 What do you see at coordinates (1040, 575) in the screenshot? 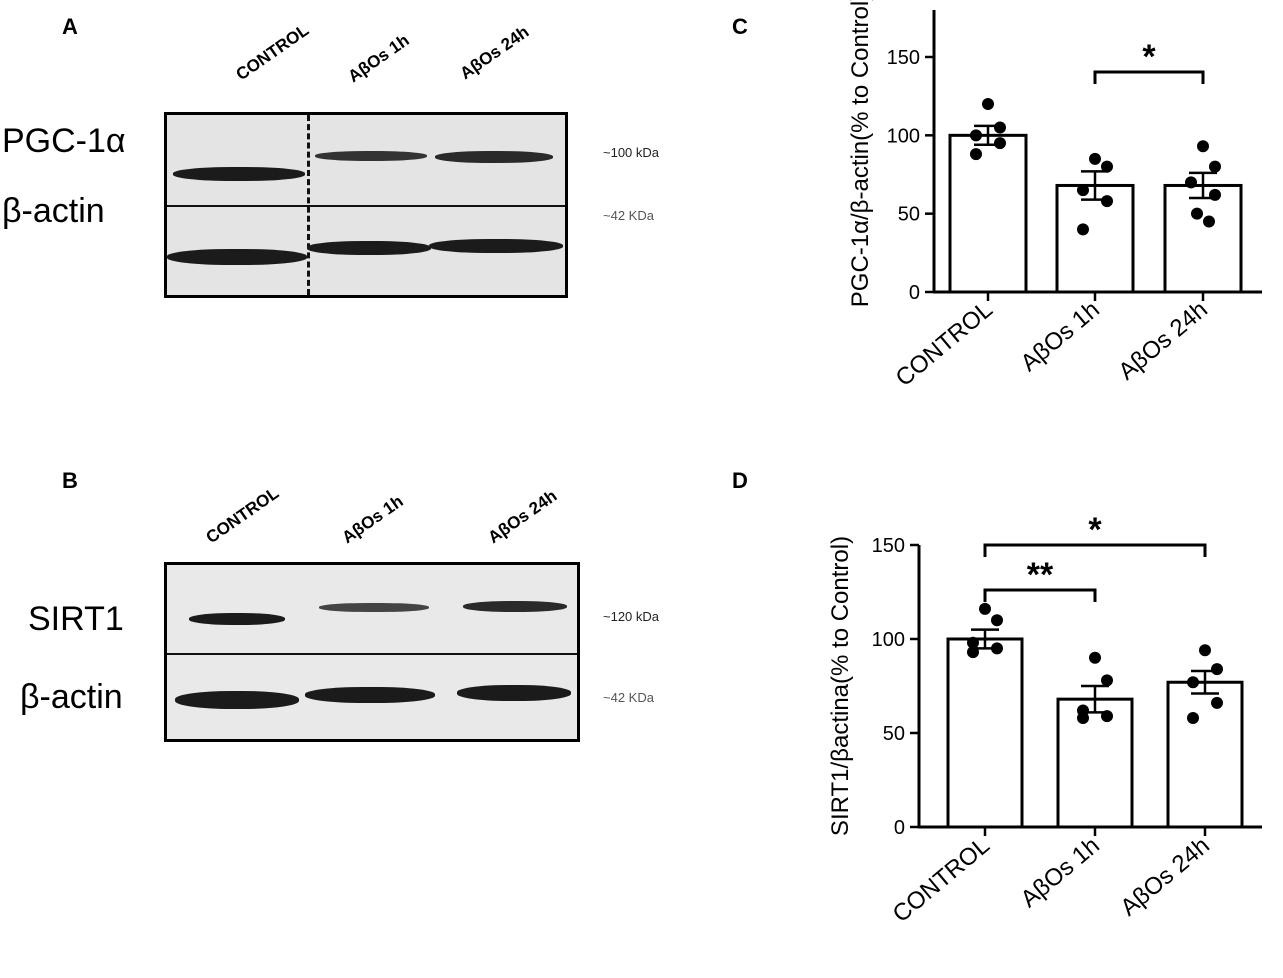
I see `significance-label-d: **` at bounding box center [1040, 575].